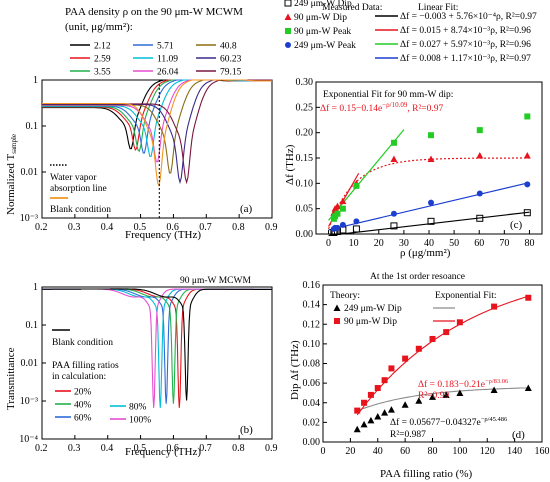 The image size is (550, 482). What do you see at coordinates (83, 406) in the screenshot?
I see `panel-b-legend-label: 40%` at bounding box center [83, 406].